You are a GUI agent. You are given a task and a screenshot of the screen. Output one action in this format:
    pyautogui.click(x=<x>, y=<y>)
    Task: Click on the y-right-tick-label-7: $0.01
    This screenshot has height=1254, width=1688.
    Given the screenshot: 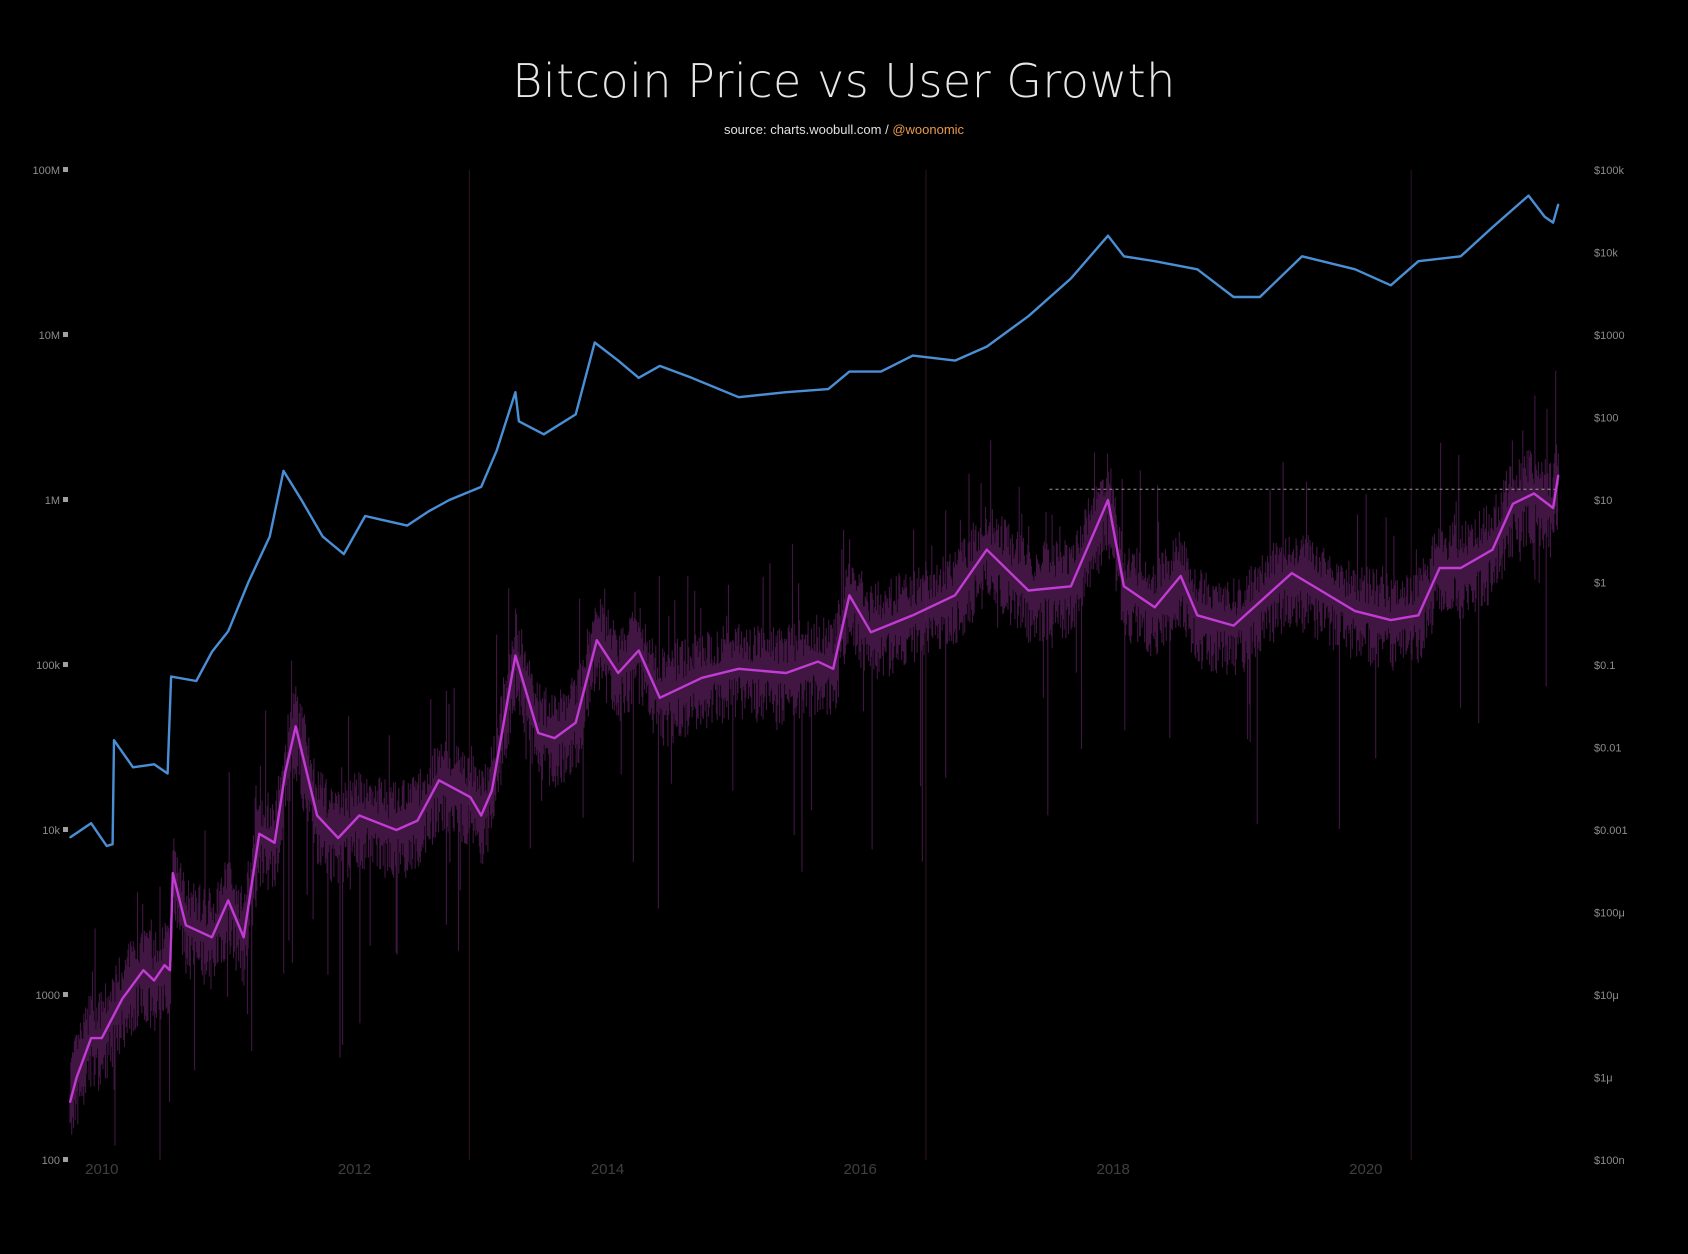 What is the action you would take?
    pyautogui.click(x=1608, y=749)
    